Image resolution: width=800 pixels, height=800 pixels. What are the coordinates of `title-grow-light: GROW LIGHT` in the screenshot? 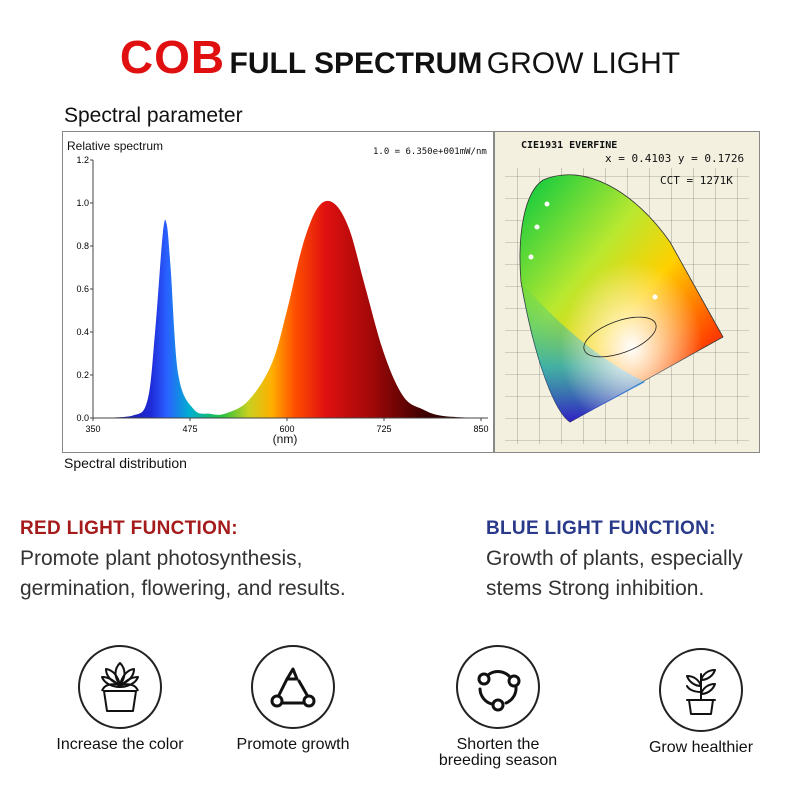 It's located at (583, 63).